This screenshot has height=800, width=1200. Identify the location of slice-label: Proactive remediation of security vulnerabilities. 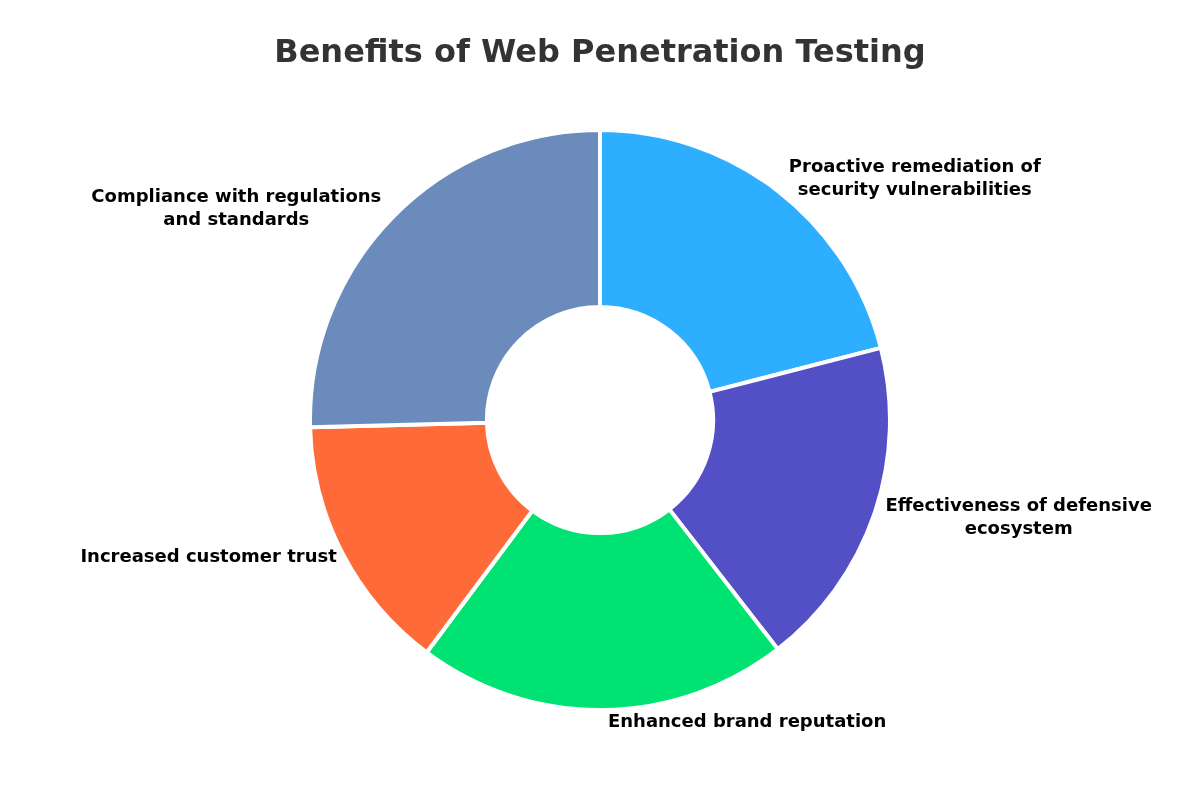
(914, 177).